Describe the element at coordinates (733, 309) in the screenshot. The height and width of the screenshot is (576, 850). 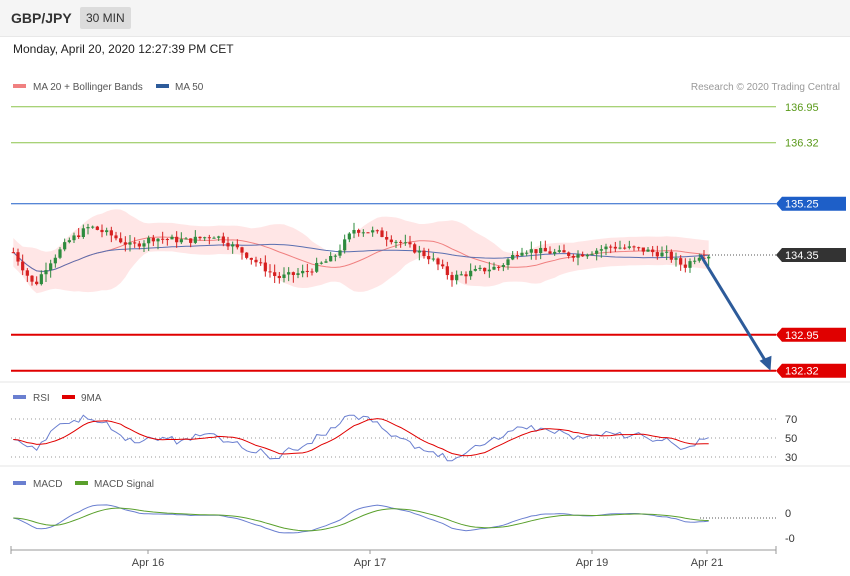
I see `forecast-arrow-shaft` at that location.